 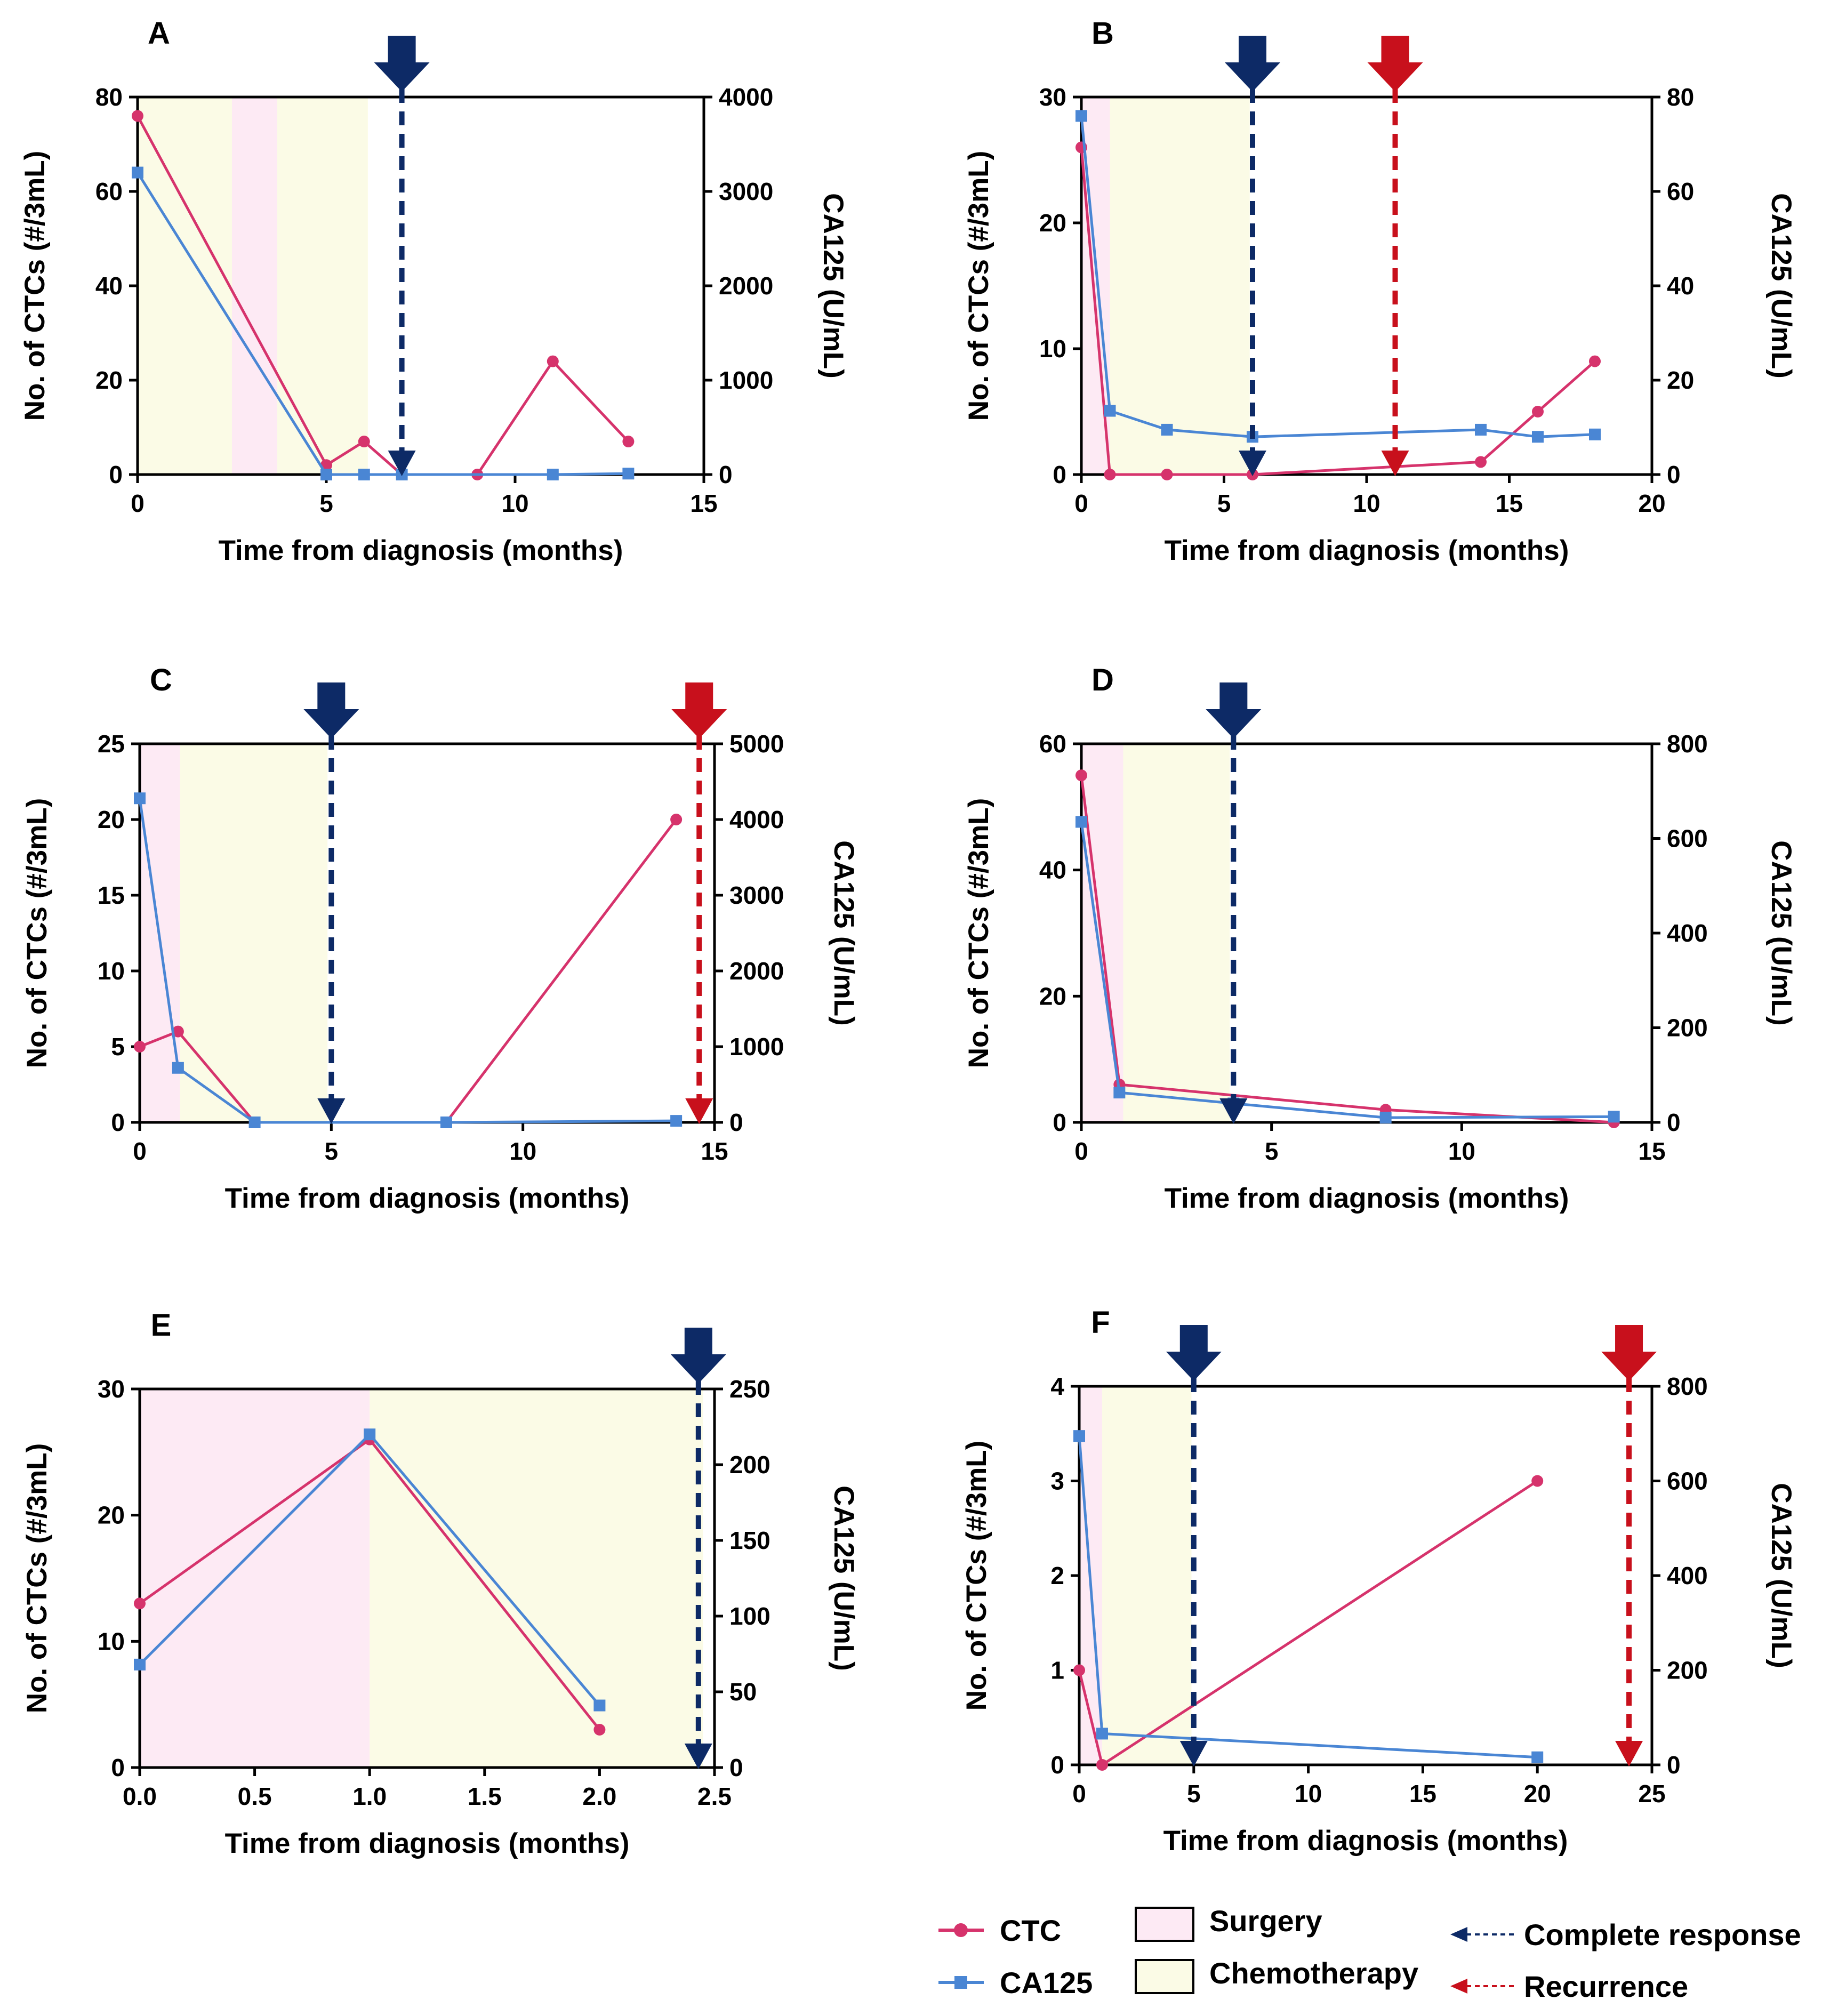 What do you see at coordinates (111, 1515) in the screenshot?
I see `y-tick-label-left-e: 20` at bounding box center [111, 1515].